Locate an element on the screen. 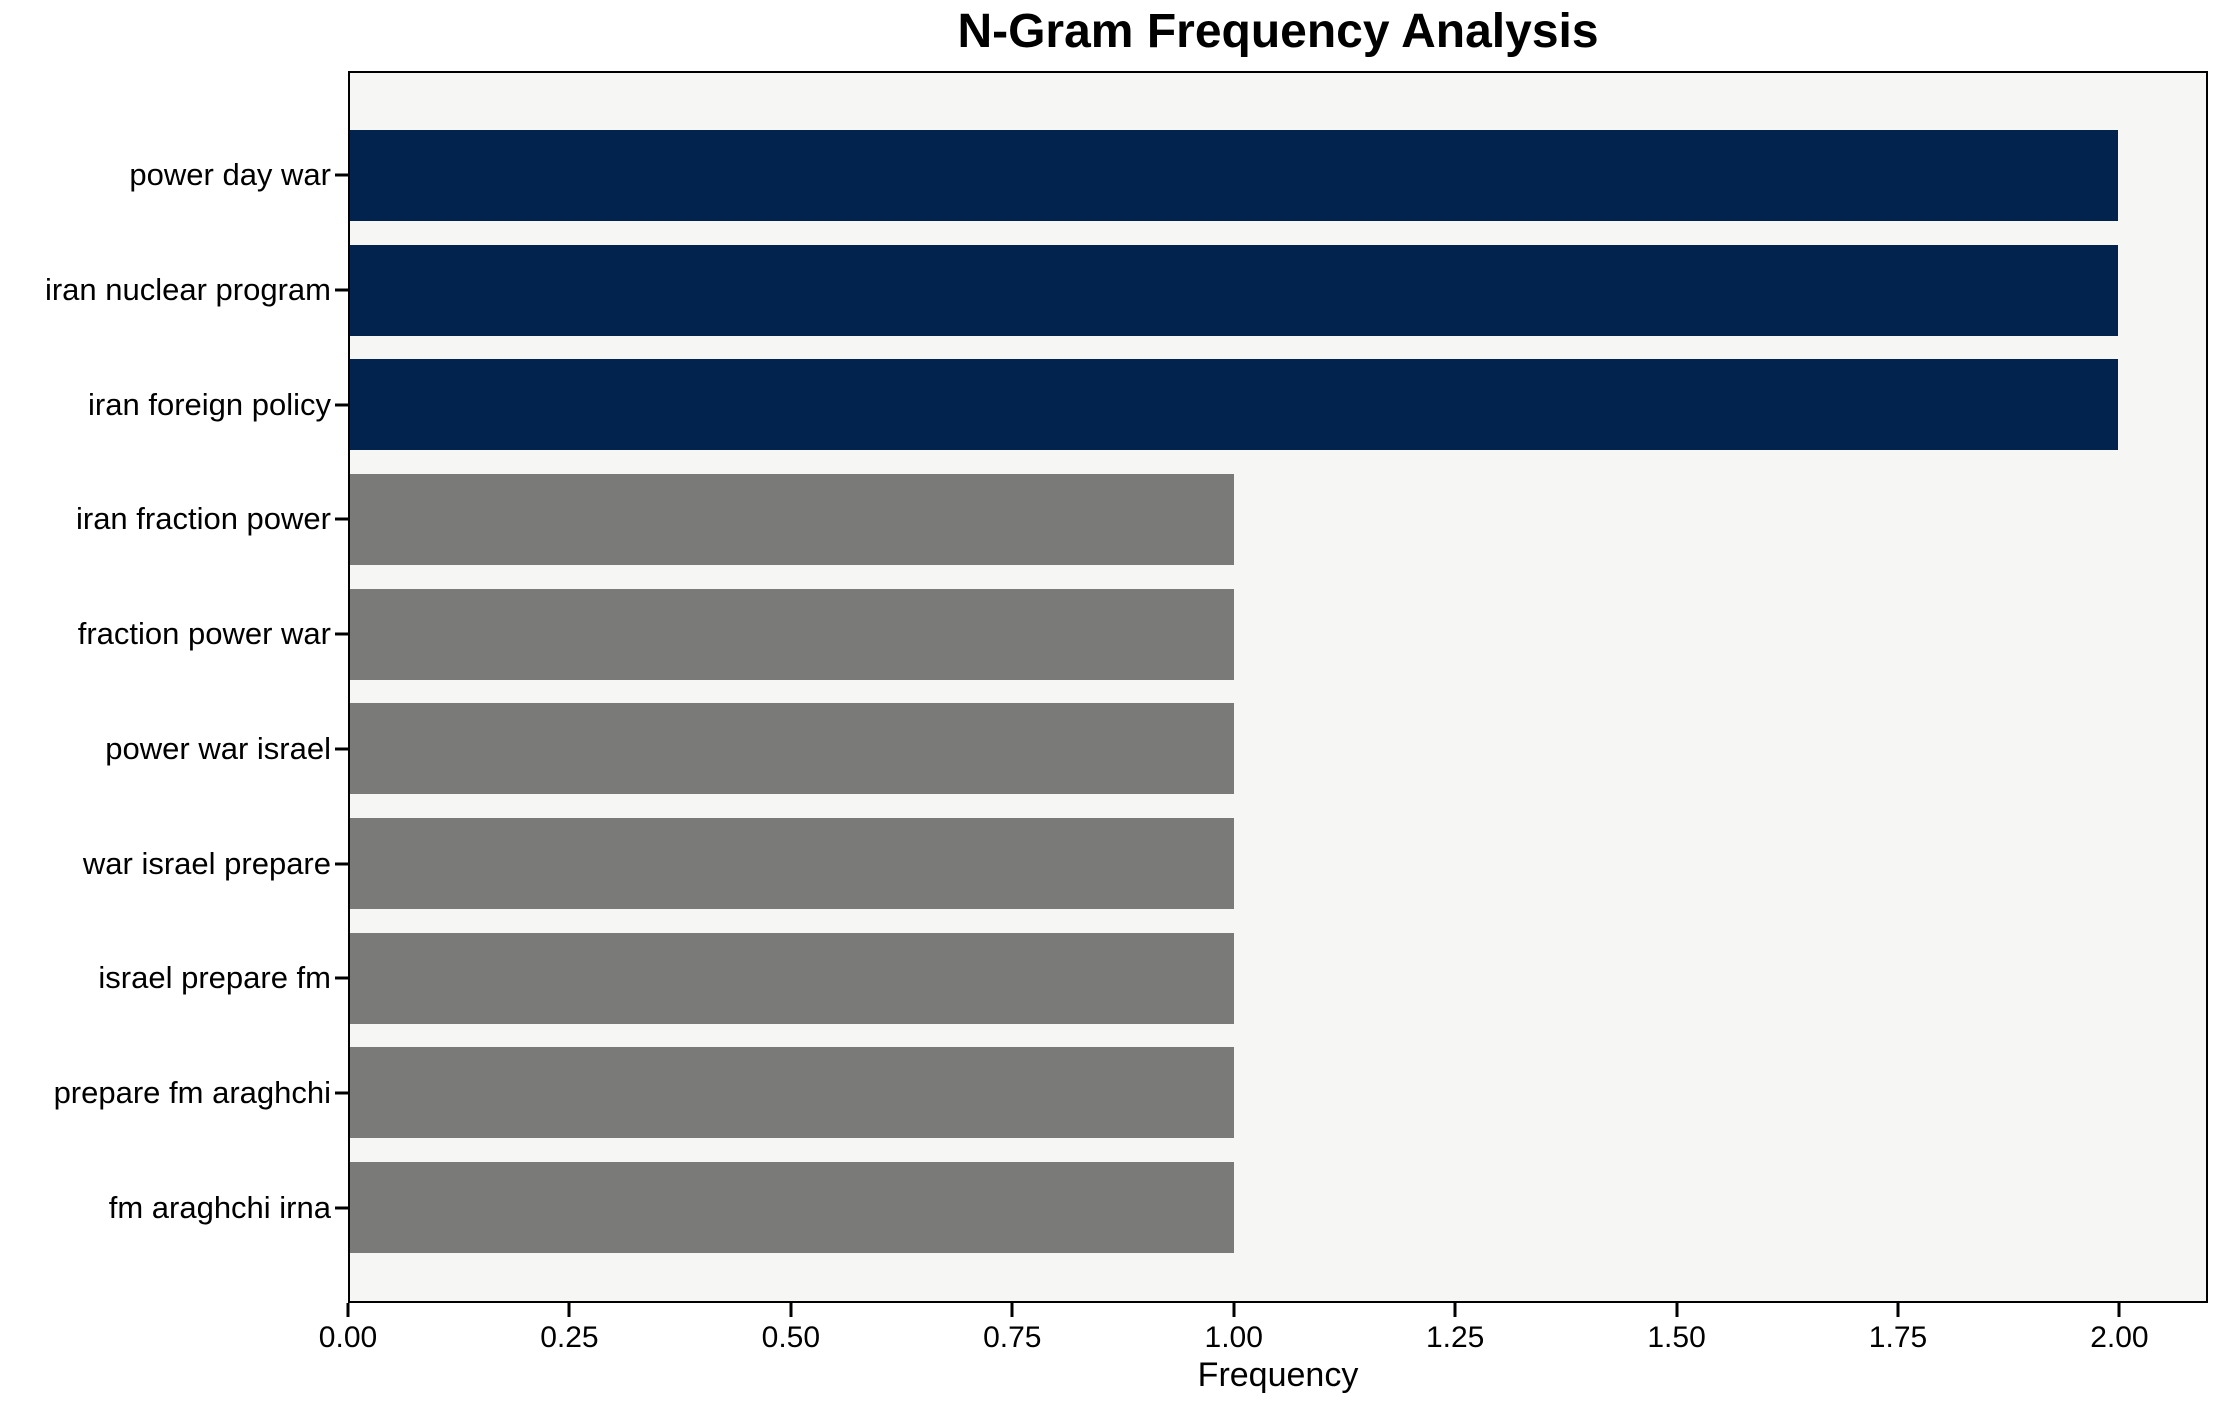 The width and height of the screenshot is (2226, 1414). bar-row: iran fraction power is located at coordinates (1141, 519).